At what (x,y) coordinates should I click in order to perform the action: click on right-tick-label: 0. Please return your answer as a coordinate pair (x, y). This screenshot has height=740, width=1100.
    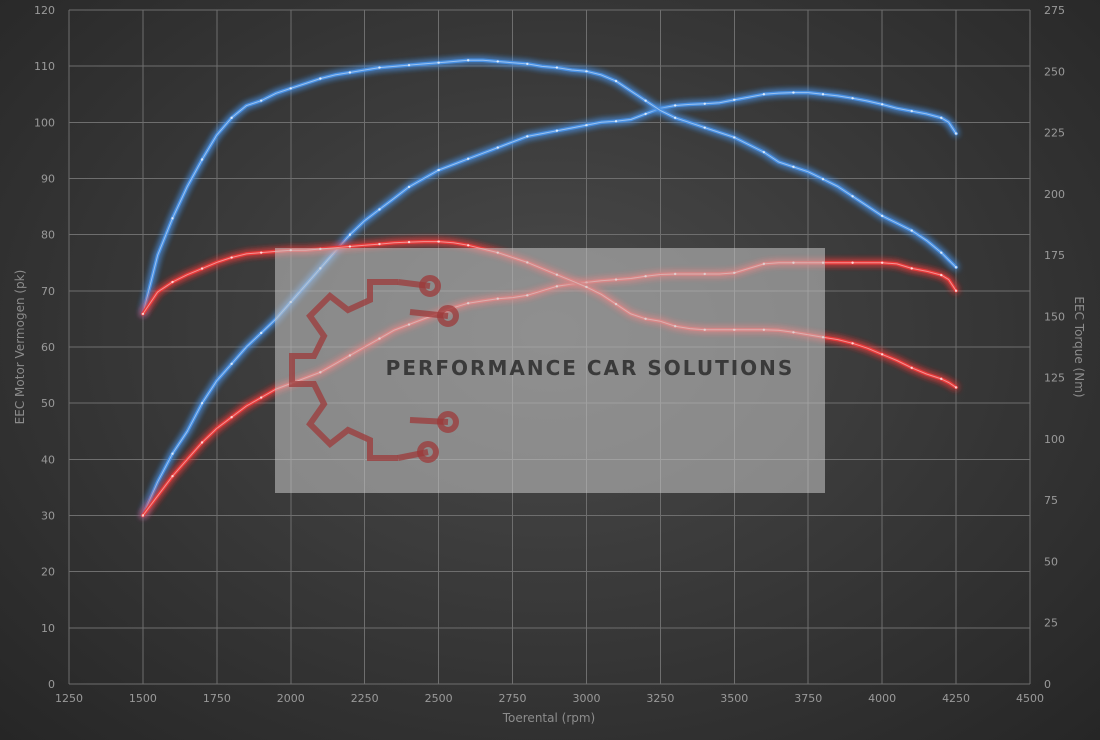
    Looking at the image, I should click on (1047, 684).